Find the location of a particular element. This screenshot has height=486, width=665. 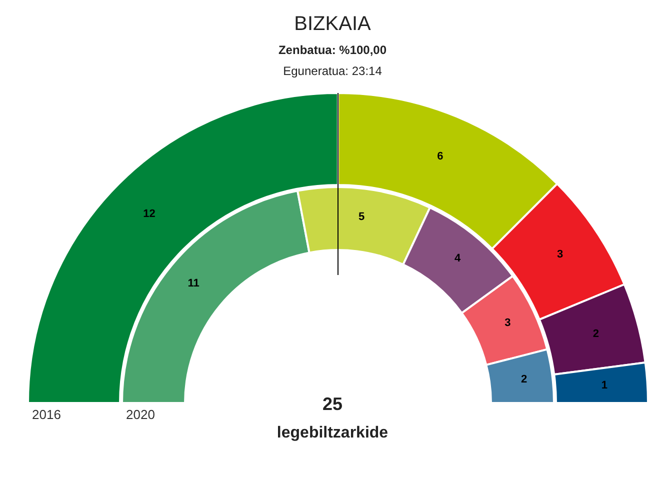

data-label: 12 is located at coordinates (149, 214).